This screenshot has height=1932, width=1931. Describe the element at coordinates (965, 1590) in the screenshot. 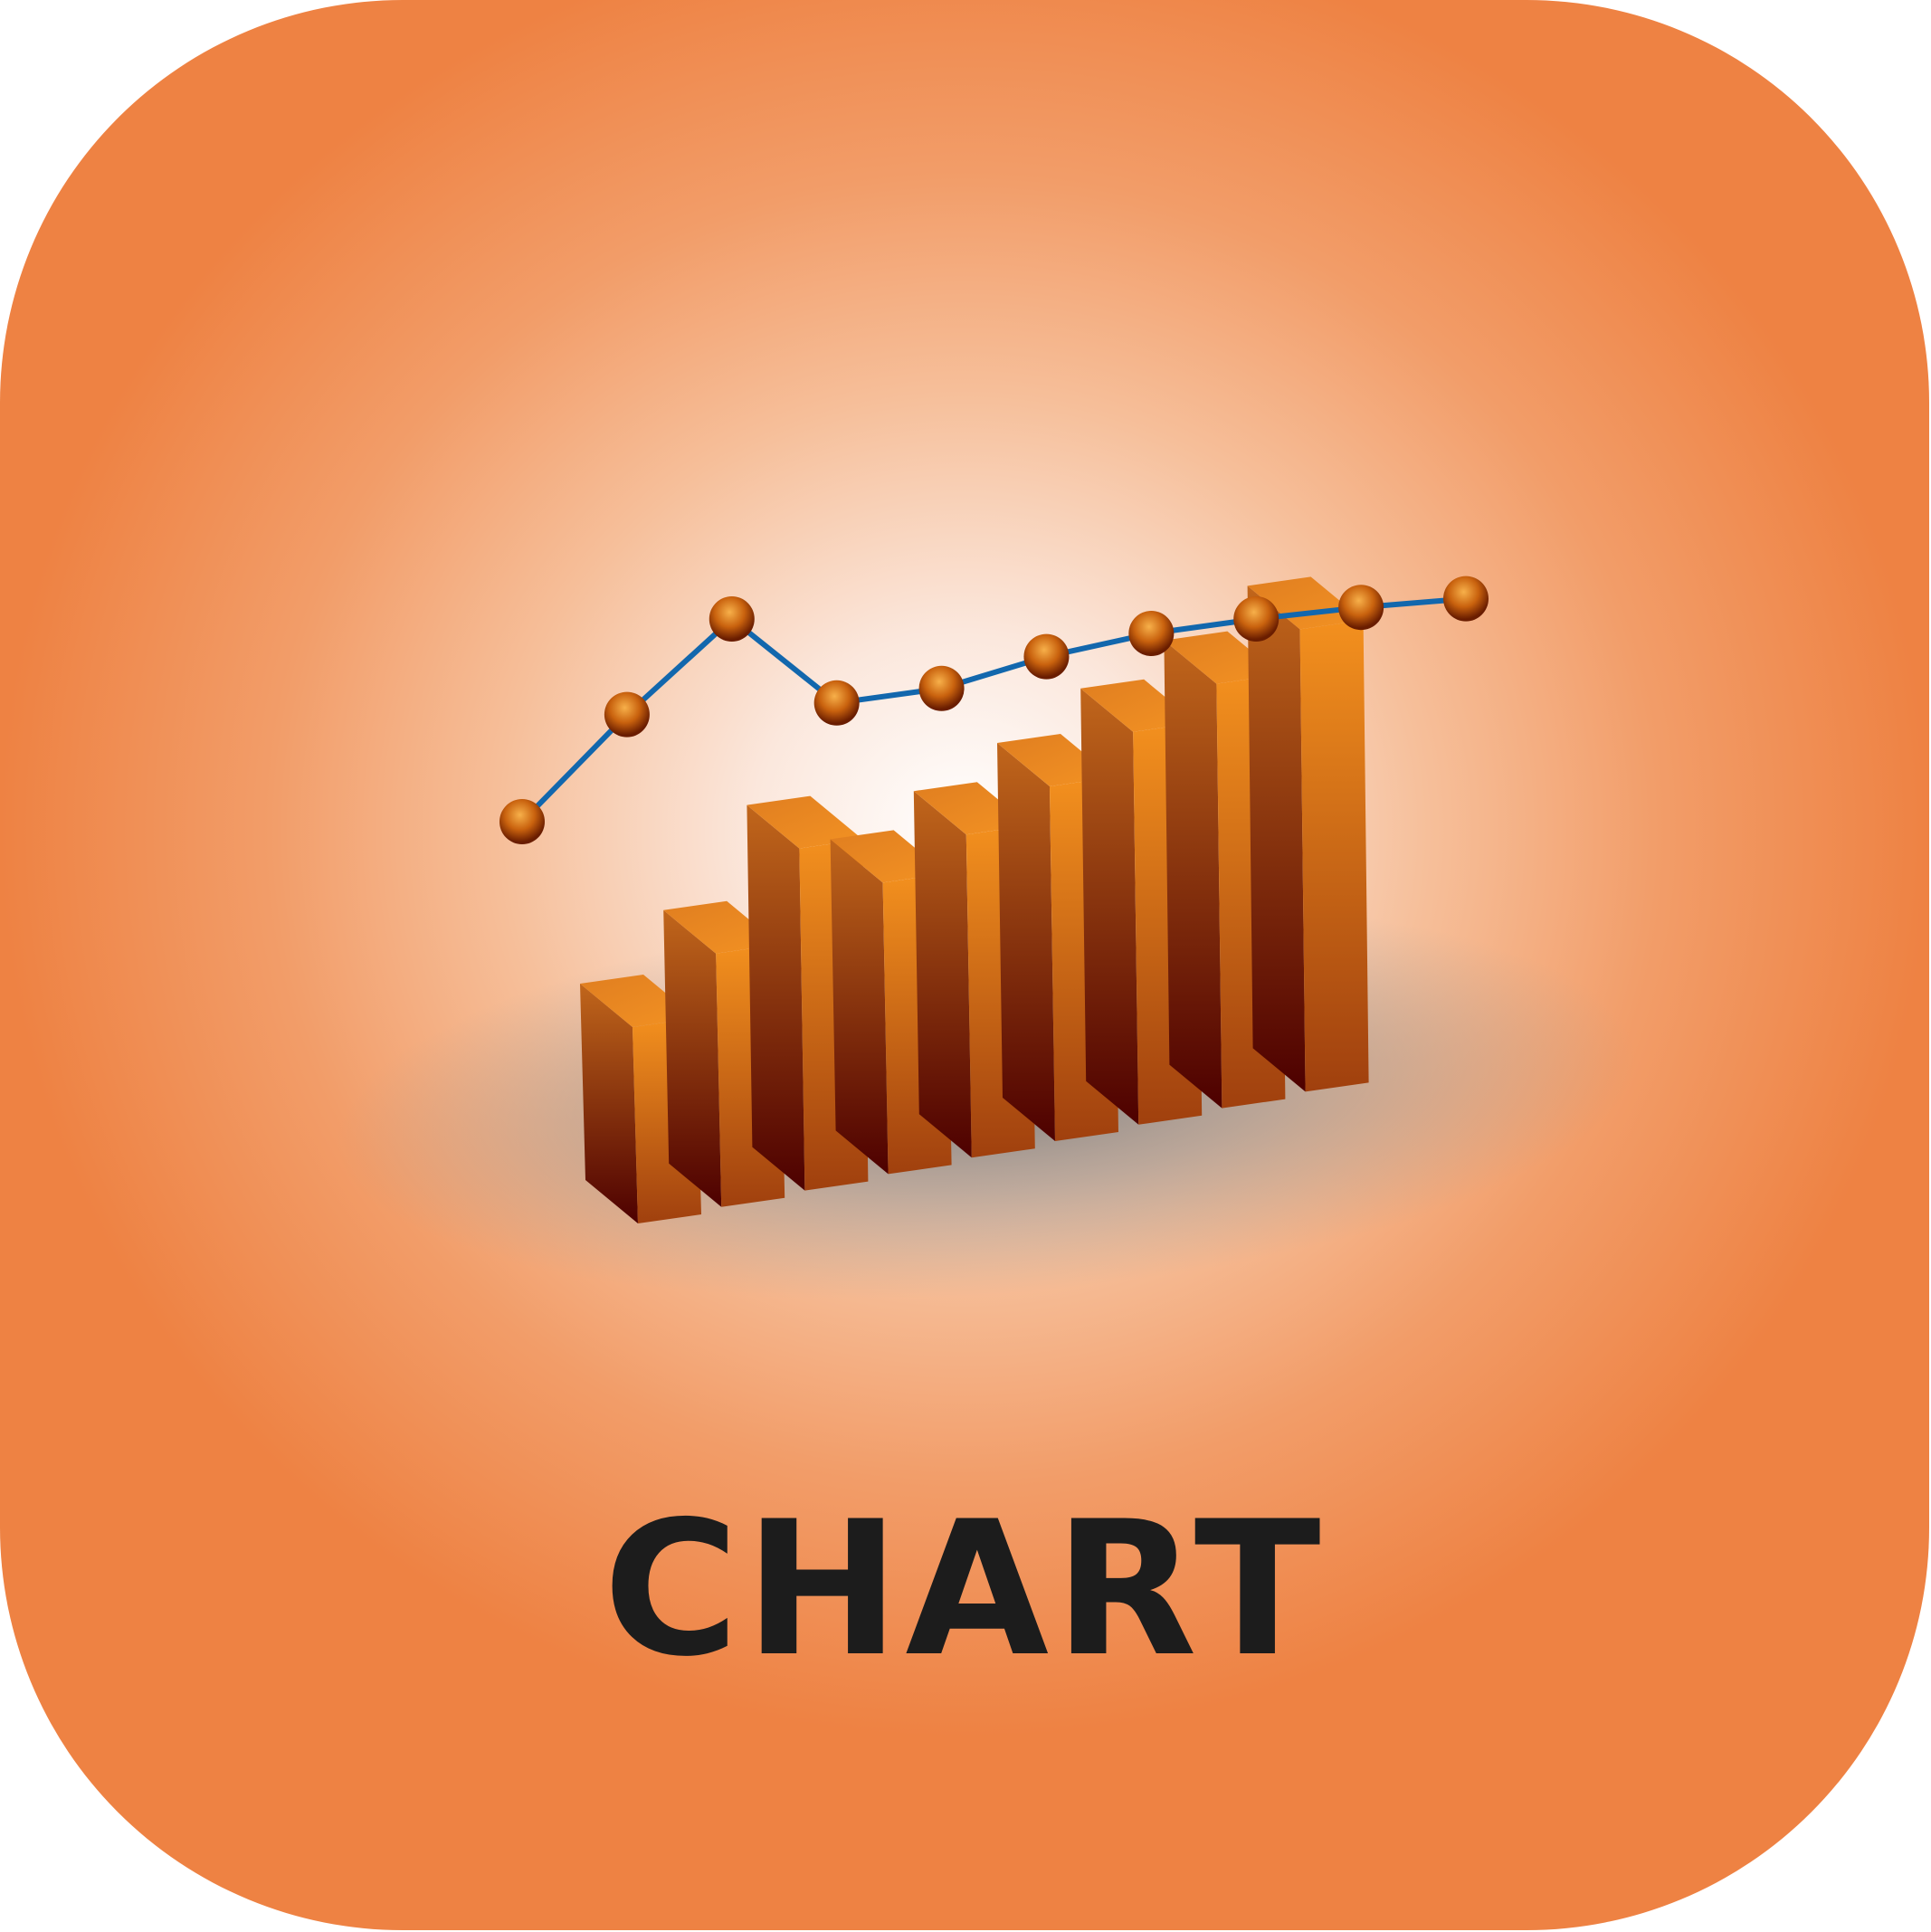

I see `icon-label: CHART` at that location.